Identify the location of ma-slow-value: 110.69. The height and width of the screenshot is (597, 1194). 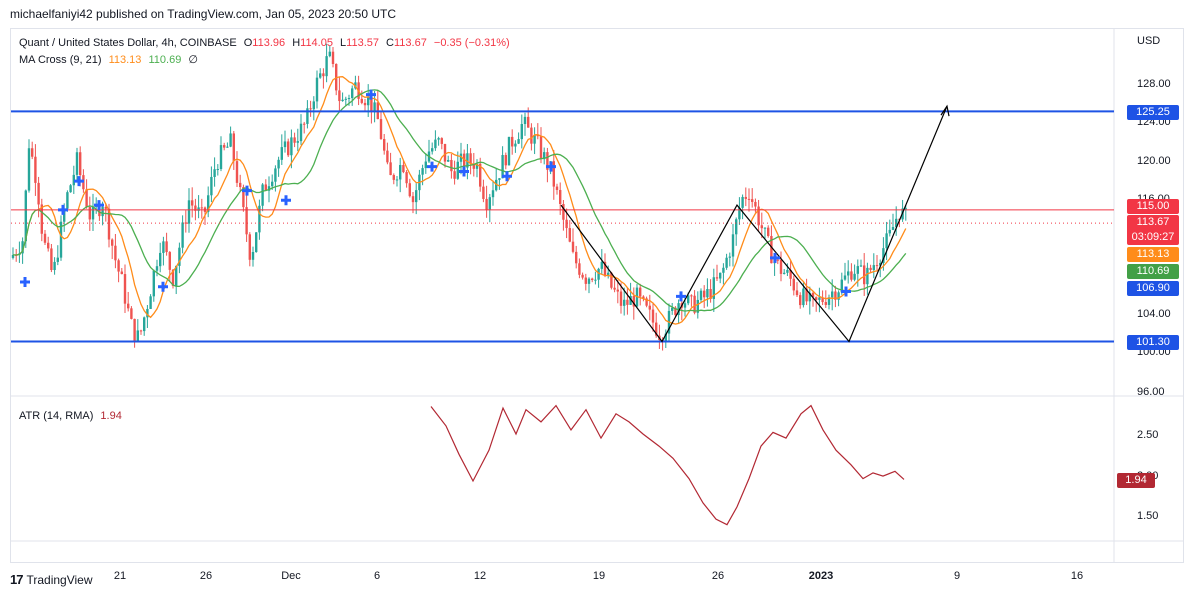
(165, 60).